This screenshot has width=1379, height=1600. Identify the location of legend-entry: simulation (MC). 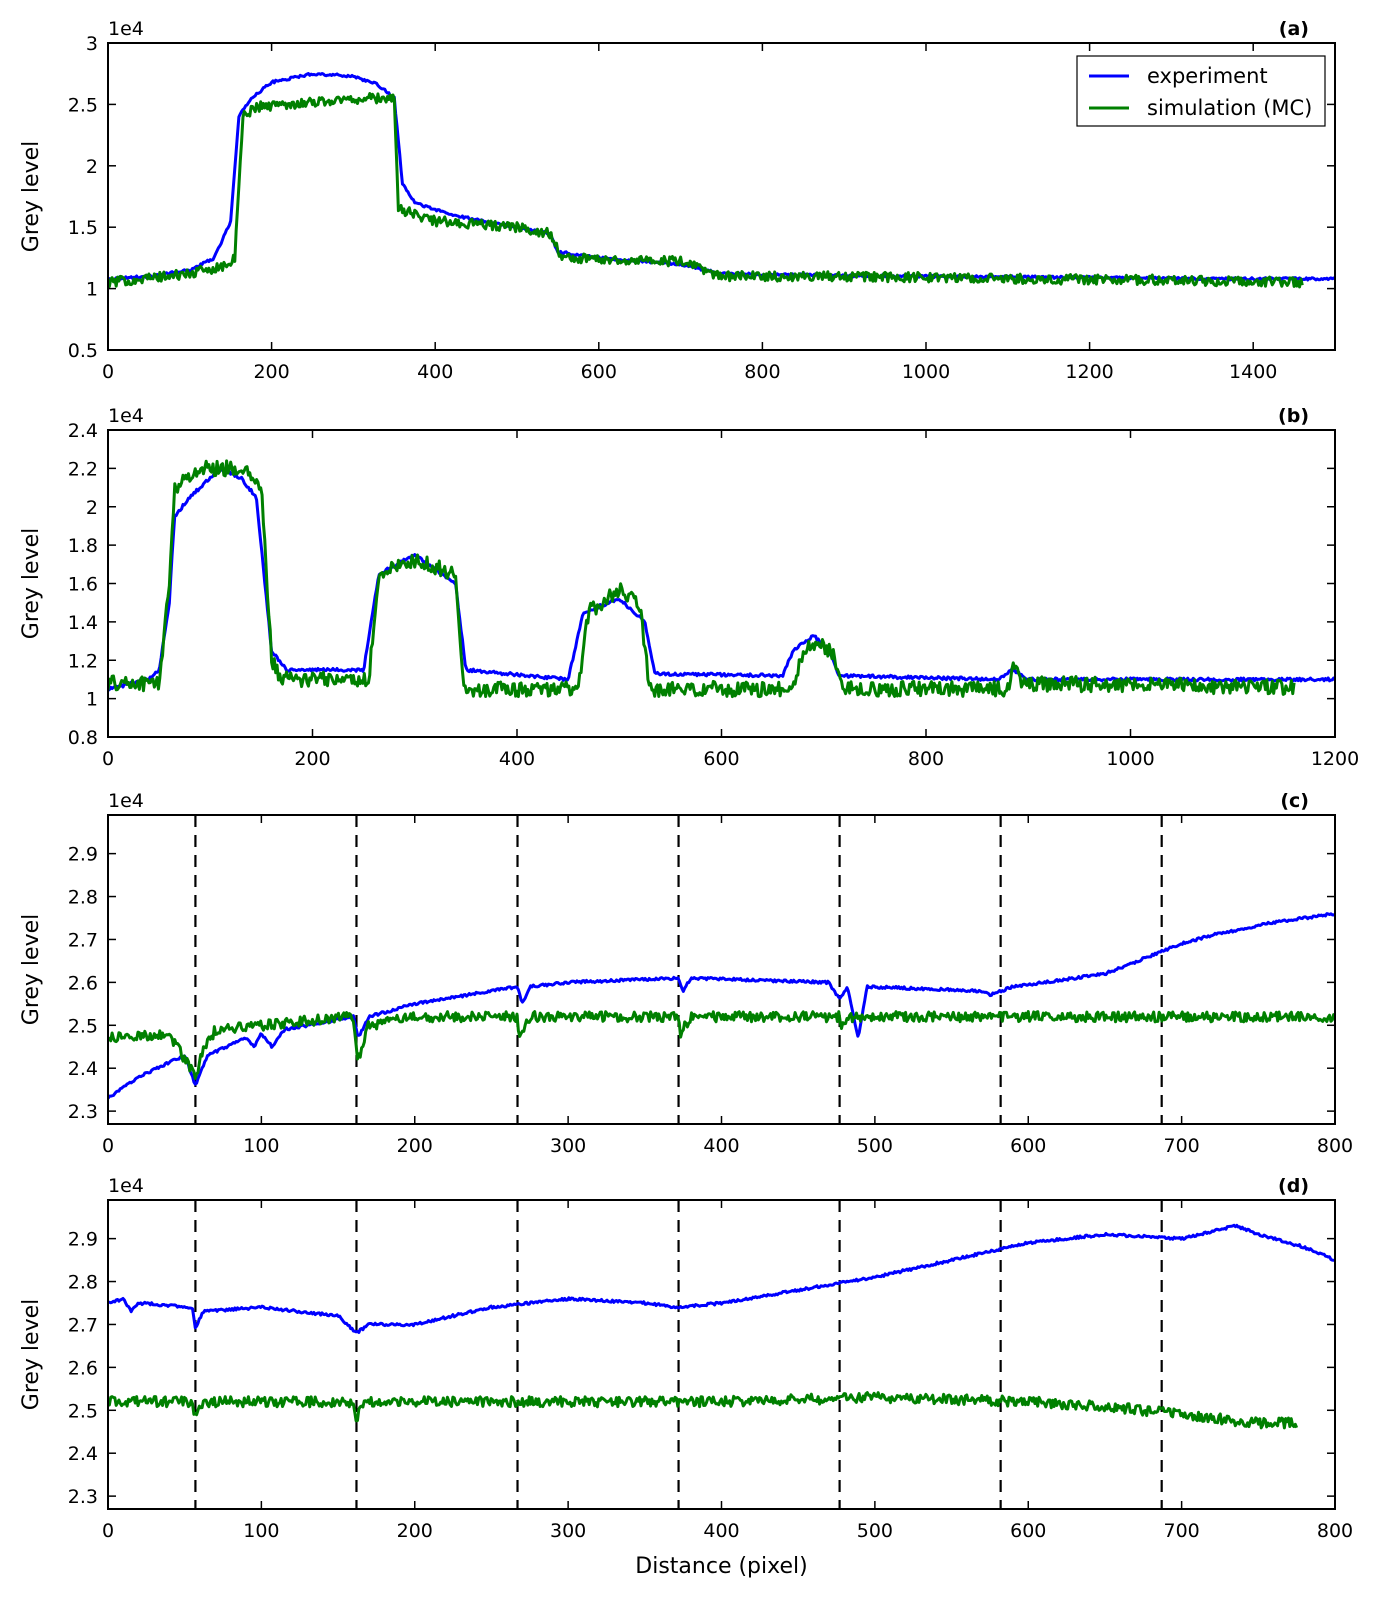
(1229, 108).